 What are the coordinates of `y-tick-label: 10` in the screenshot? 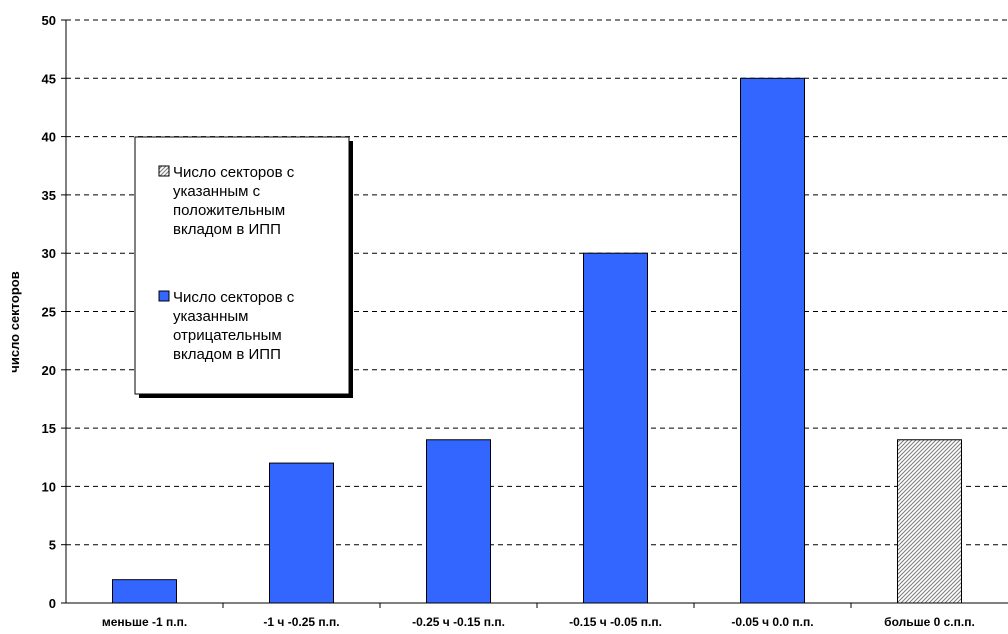 It's located at (49, 486).